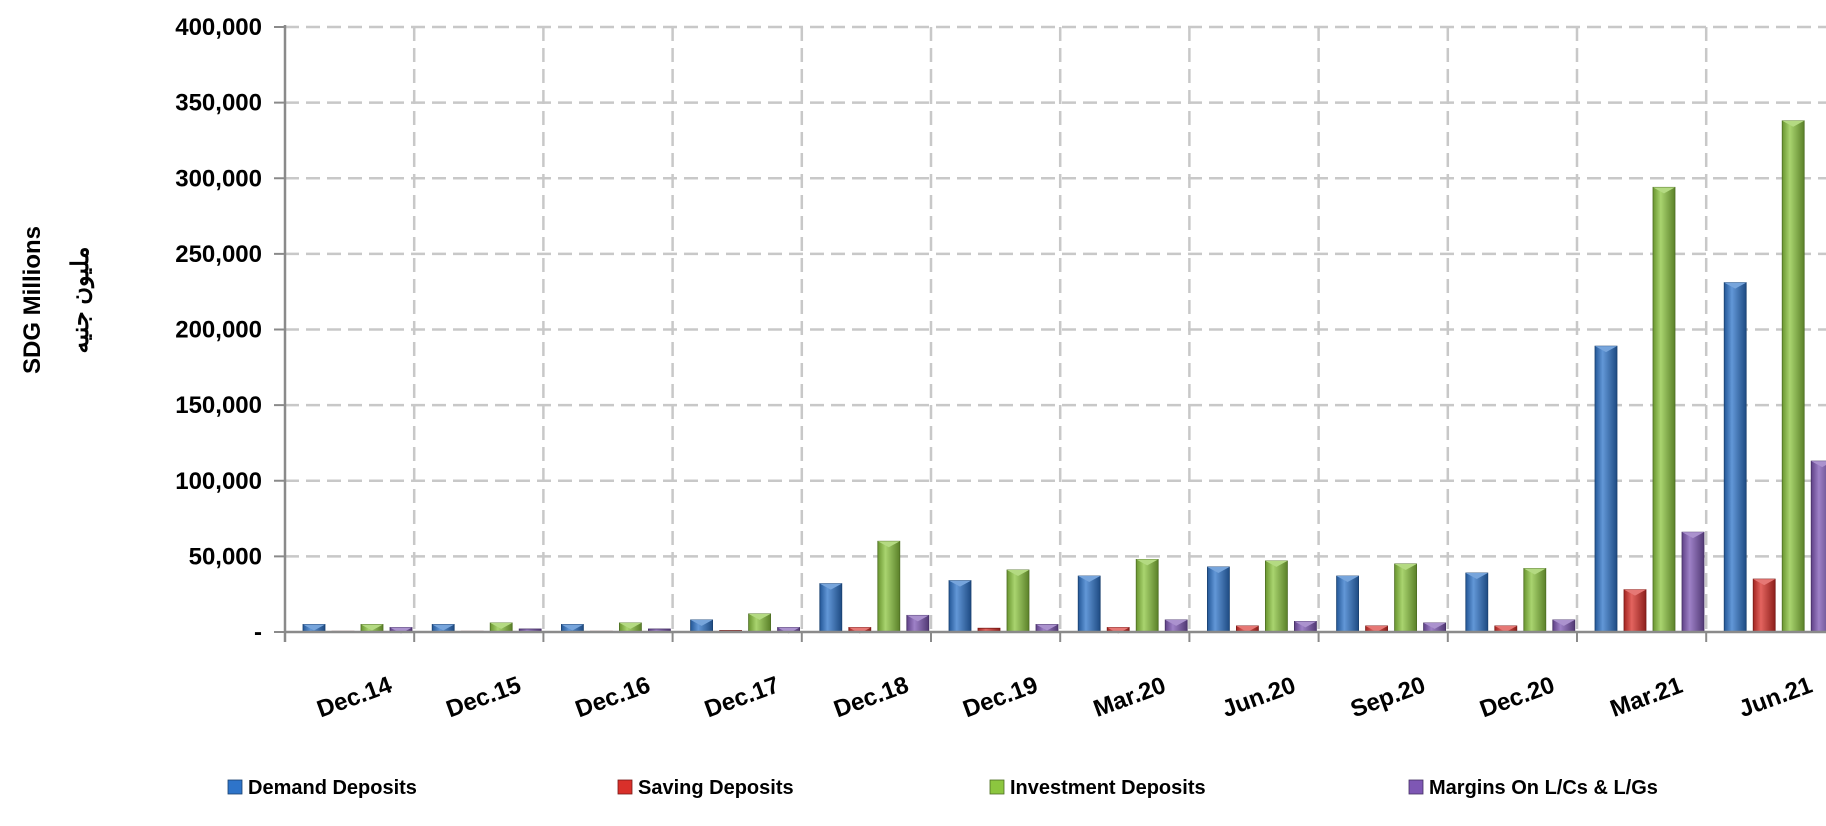 The image size is (1826, 826). Describe the element at coordinates (1388, 697) in the screenshot. I see `x-tick-label: Sep.20` at that location.